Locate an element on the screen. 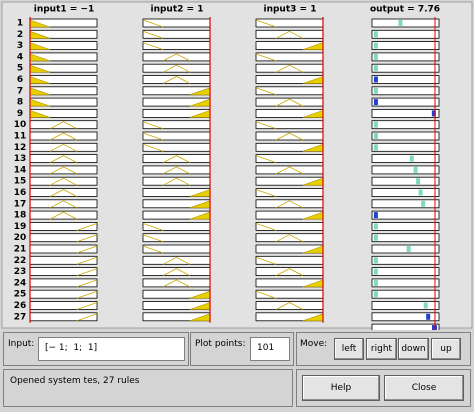 The width and height of the screenshot is (474, 412). rule-number: 18 is located at coordinates (20, 216).